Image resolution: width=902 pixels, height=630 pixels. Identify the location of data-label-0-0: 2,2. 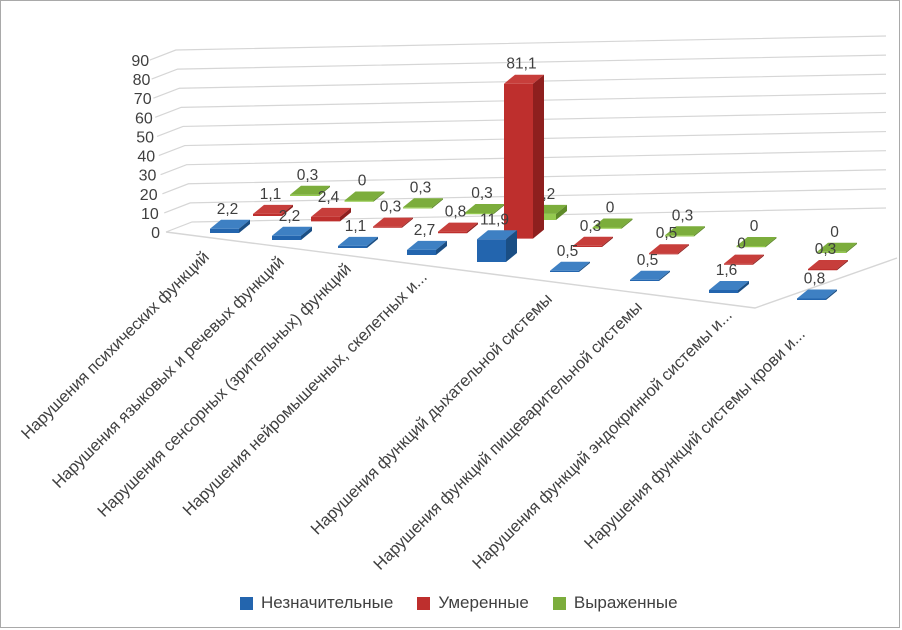
(228, 209).